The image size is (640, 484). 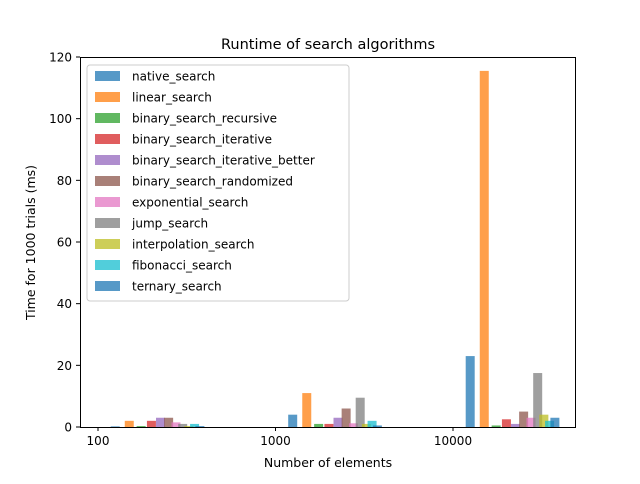 What do you see at coordinates (64, 366) in the screenshot?
I see `y-tick-label: 20` at bounding box center [64, 366].